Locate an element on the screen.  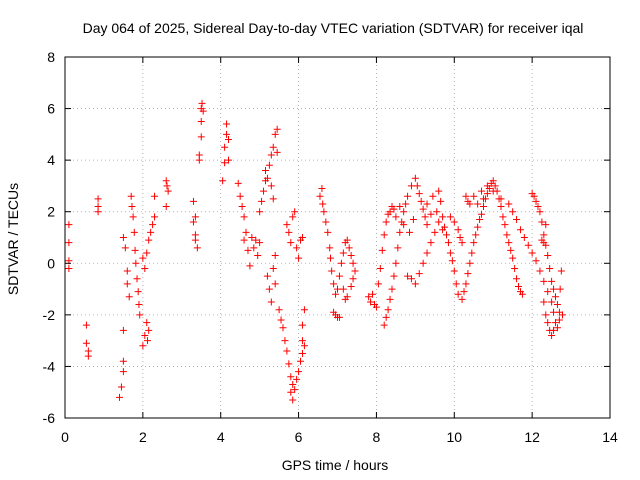
x-tick-label: 4 is located at coordinates (221, 437).